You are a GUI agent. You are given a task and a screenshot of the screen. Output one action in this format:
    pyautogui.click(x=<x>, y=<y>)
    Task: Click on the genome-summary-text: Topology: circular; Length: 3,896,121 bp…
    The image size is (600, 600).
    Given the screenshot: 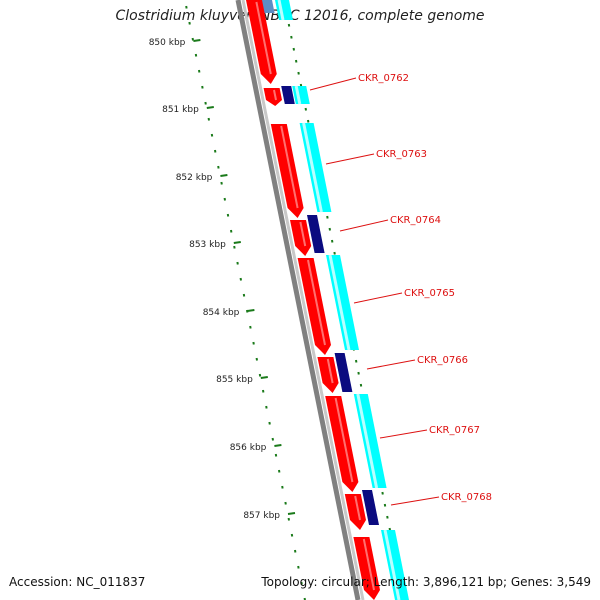 What is the action you would take?
    pyautogui.click(x=426, y=582)
    